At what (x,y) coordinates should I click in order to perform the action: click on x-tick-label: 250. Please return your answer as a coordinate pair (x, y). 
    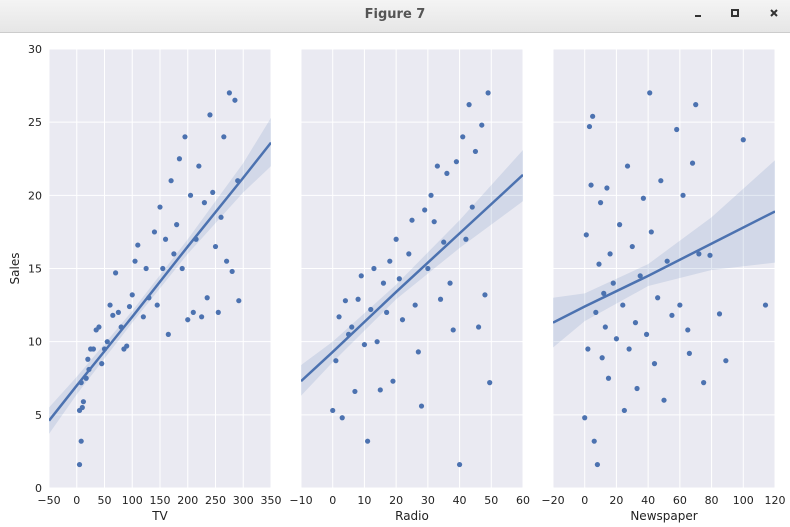
    Looking at the image, I should click on (215, 500).